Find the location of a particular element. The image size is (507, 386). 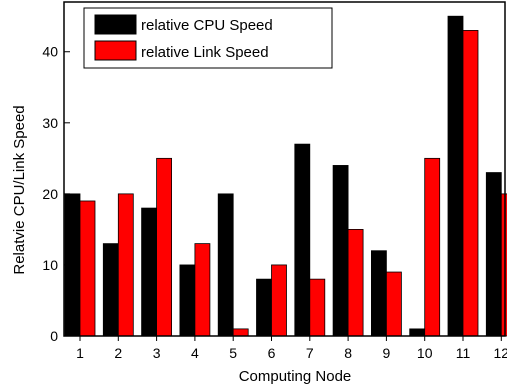

x-tick-label: 3 is located at coordinates (157, 353).